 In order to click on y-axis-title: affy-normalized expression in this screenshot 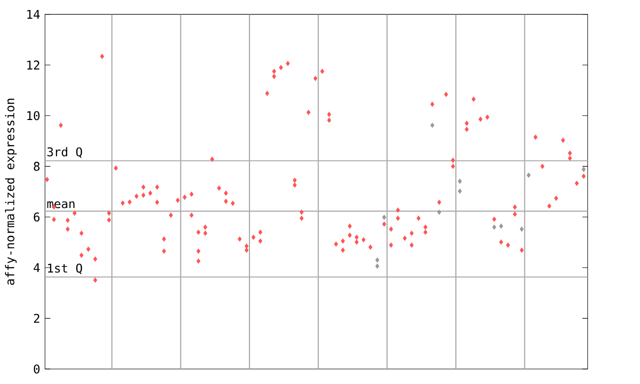, I will do `click(11, 191)`.